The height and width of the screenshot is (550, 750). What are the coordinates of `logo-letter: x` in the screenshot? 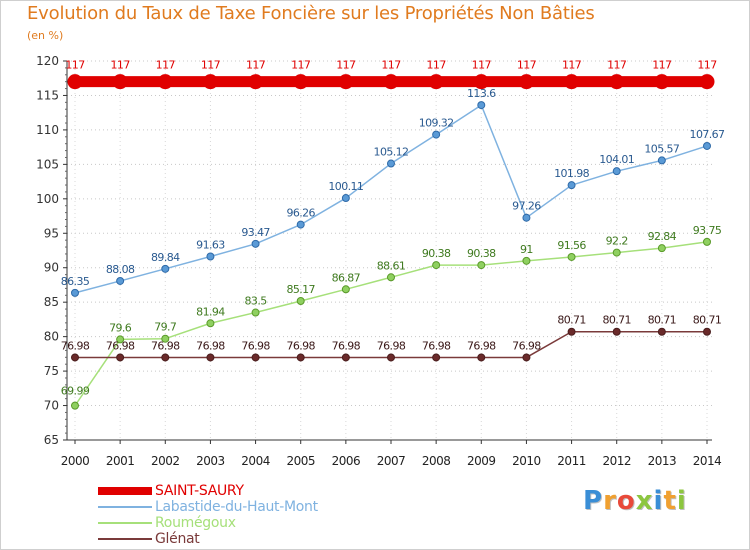 It's located at (644, 501).